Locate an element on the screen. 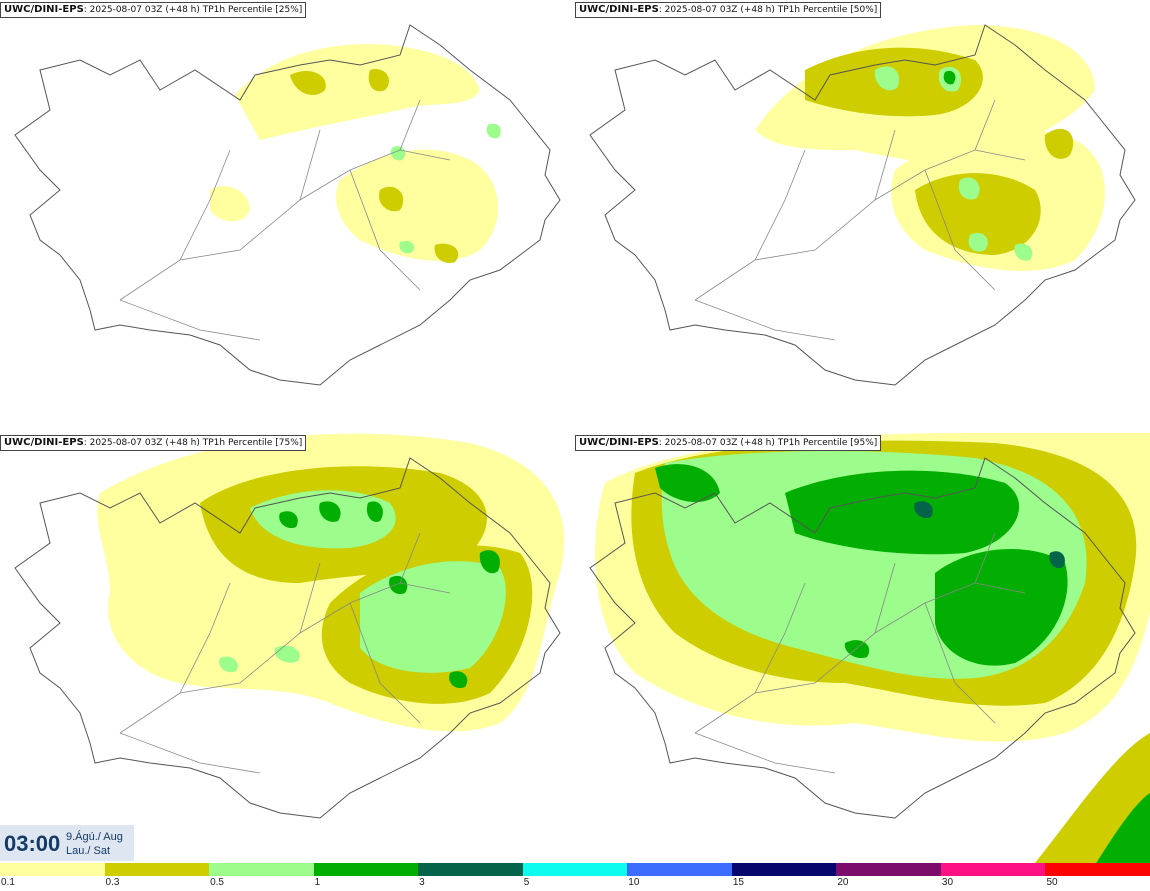 The height and width of the screenshot is (891, 1150). legend-tick-label: 3 is located at coordinates (422, 882).